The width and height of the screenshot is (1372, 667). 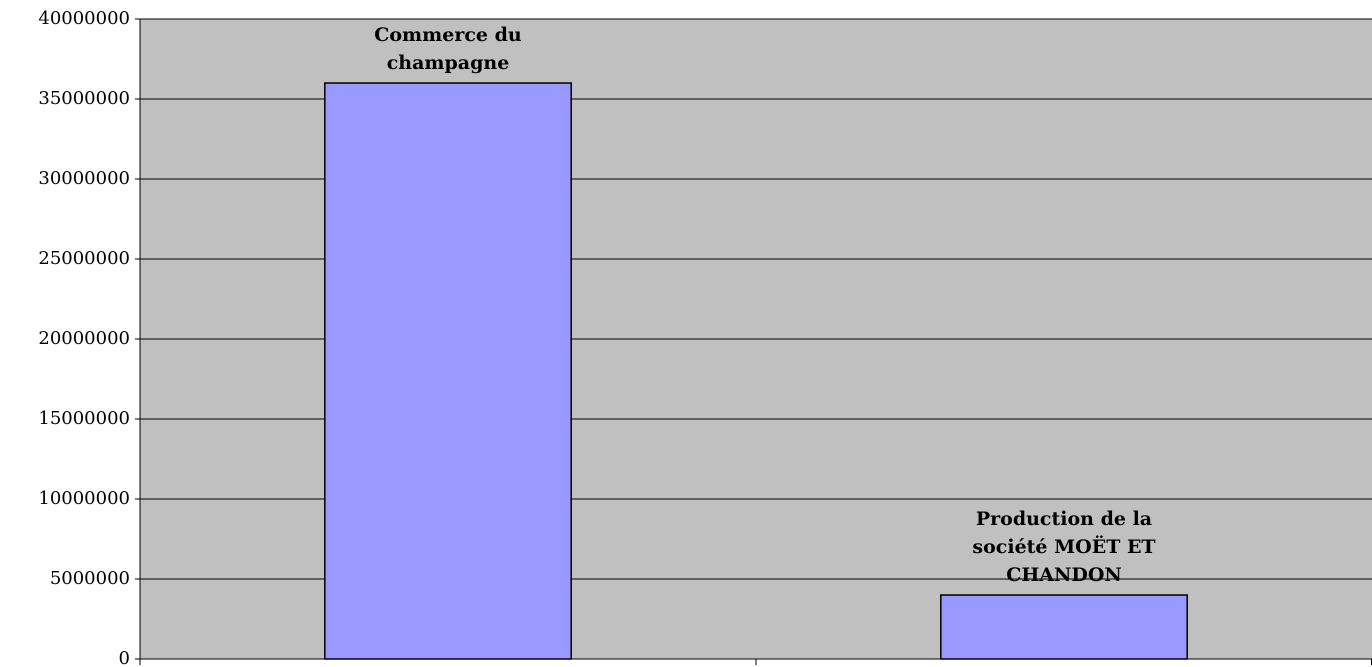 What do you see at coordinates (84, 178) in the screenshot?
I see `y-tick-label: 30000000` at bounding box center [84, 178].